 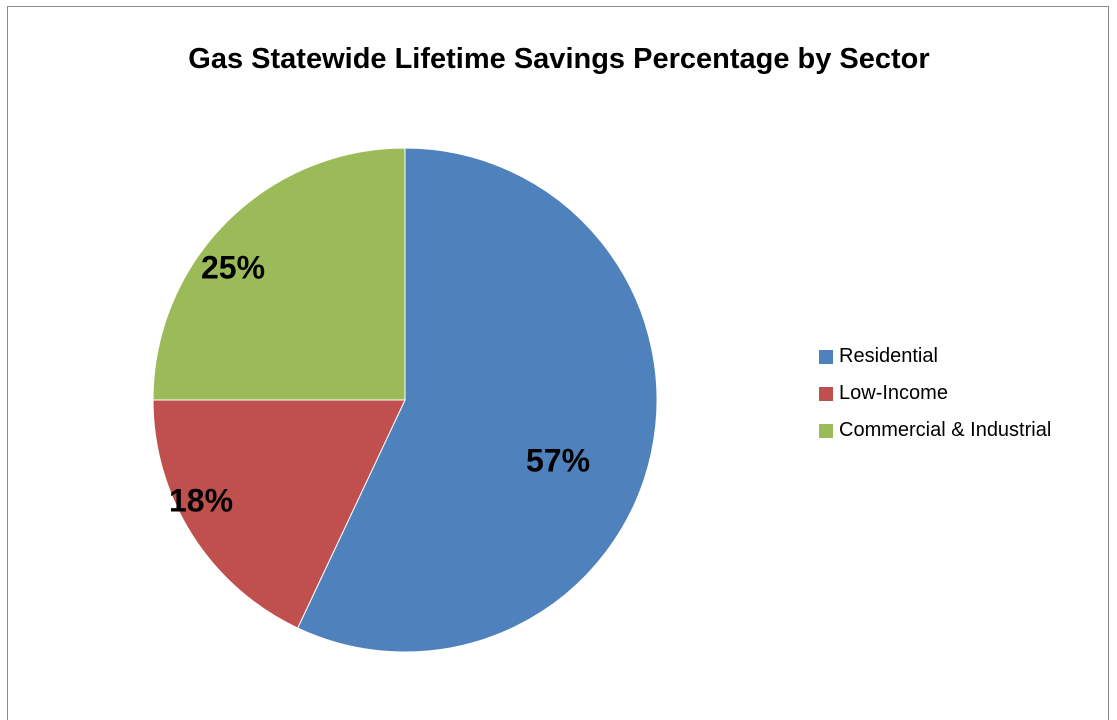 I want to click on legend-swatch-low-income, so click(x=826, y=393).